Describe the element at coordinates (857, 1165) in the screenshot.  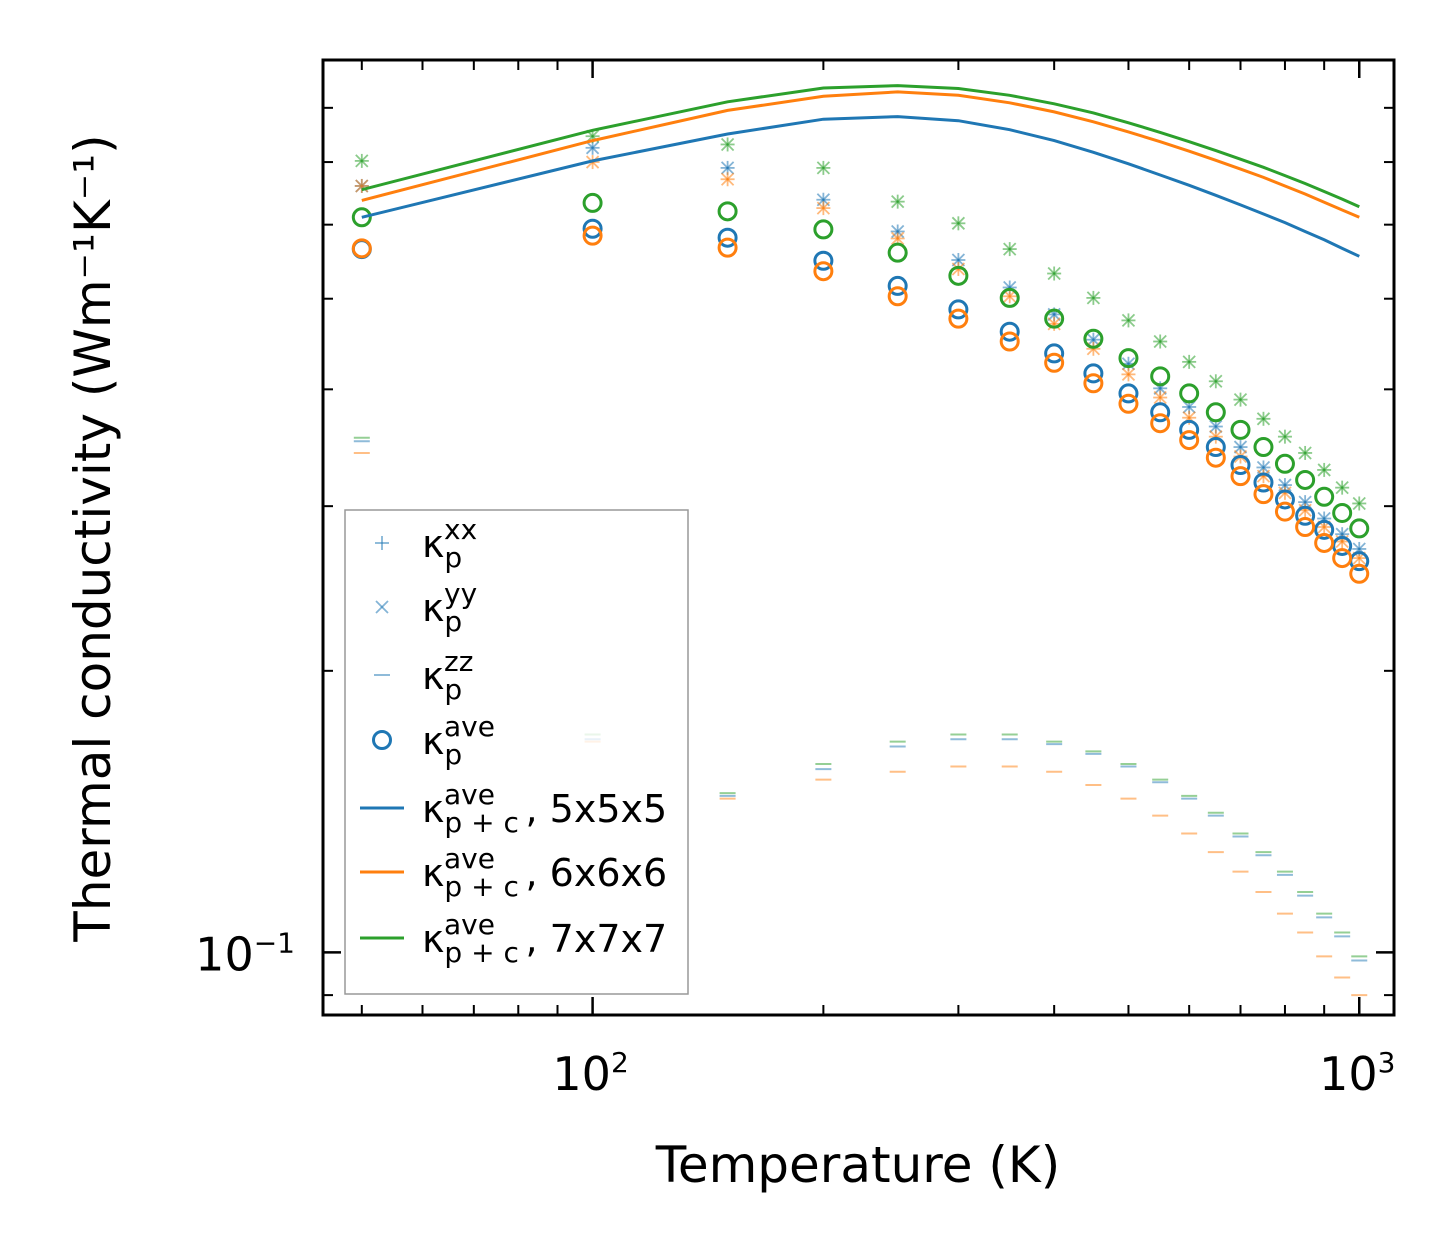
I see `x-axis-label: Temperature (K)` at that location.